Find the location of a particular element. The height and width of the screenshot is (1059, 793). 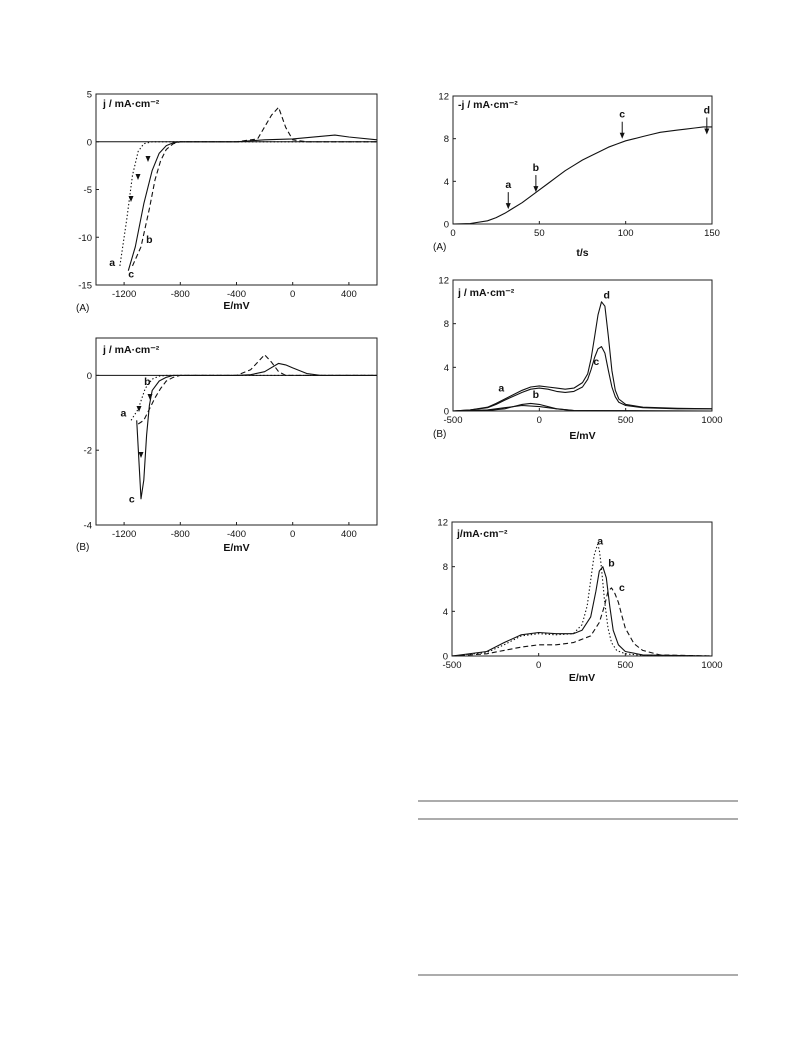

y-axis-title: j/mA·cm⁻² is located at coordinates (482, 534).